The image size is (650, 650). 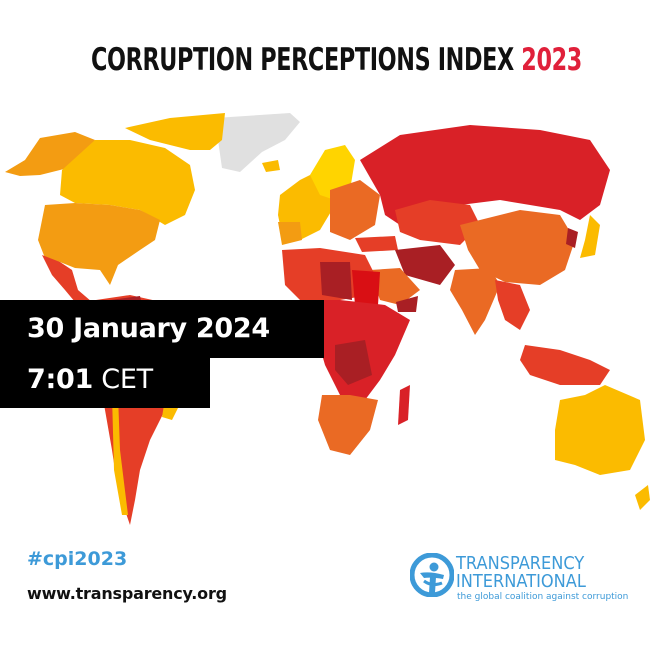 I want to click on arctic-canada, so click(x=175, y=131).